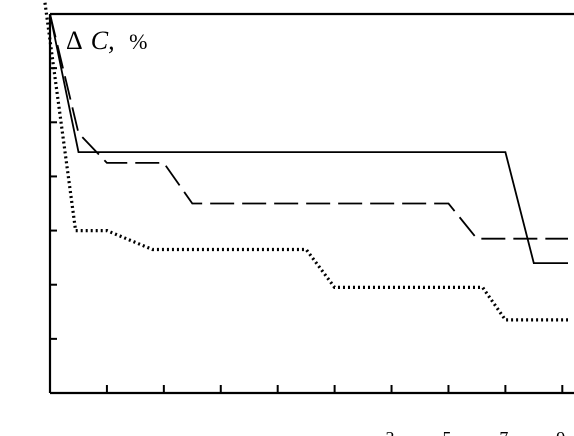  Describe the element at coordinates (503, 432) in the screenshot. I see `x-tick-label: 7` at that location.